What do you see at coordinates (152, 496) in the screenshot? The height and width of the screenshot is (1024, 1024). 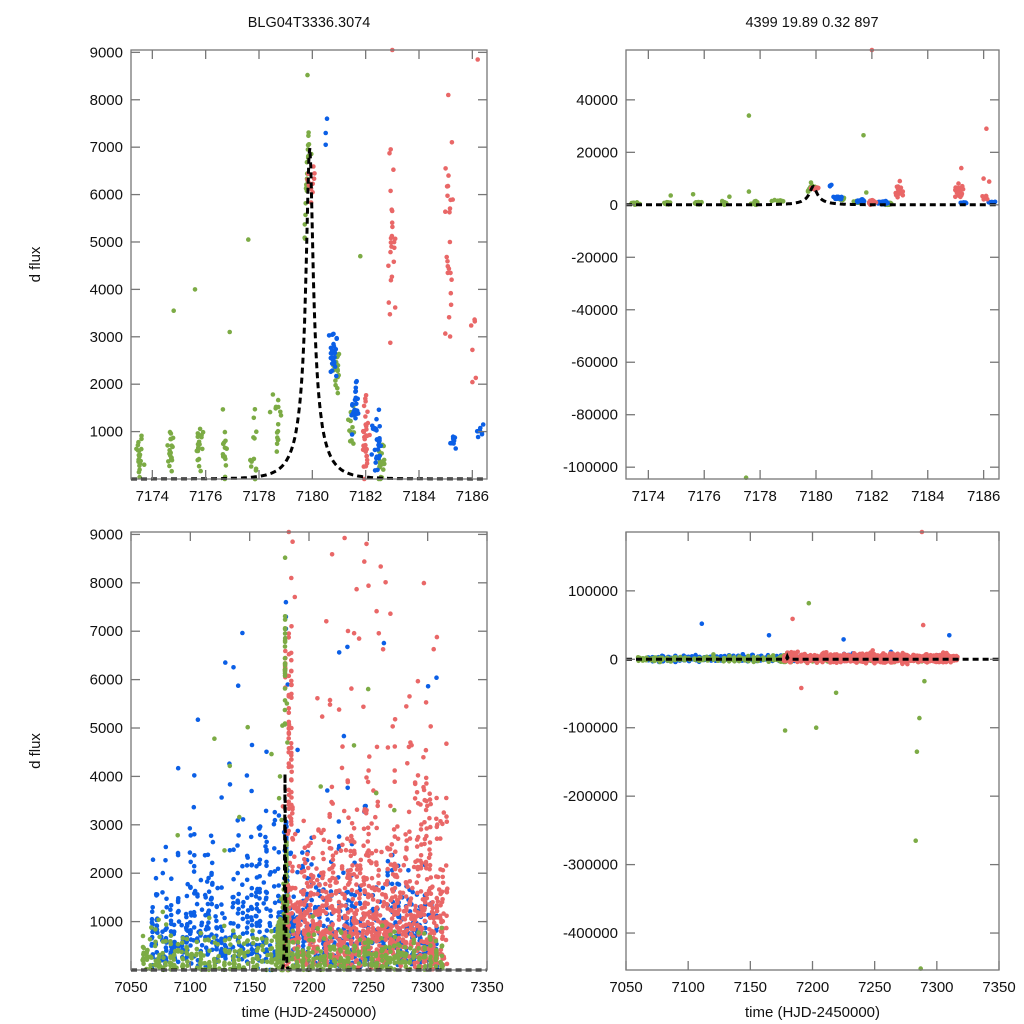 I see `x-tick-label: 7174` at bounding box center [152, 496].